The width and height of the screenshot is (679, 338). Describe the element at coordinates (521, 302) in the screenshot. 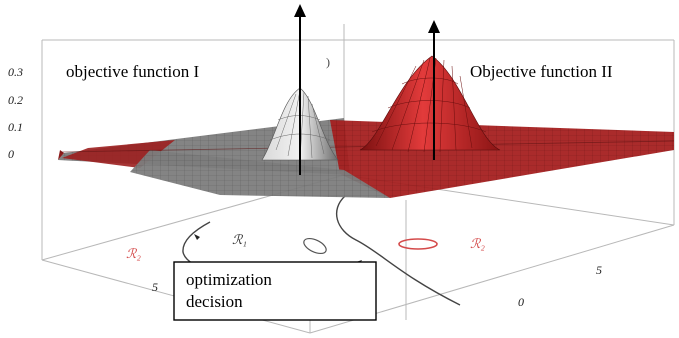

I see `right-axis-tick-0: 0` at that location.